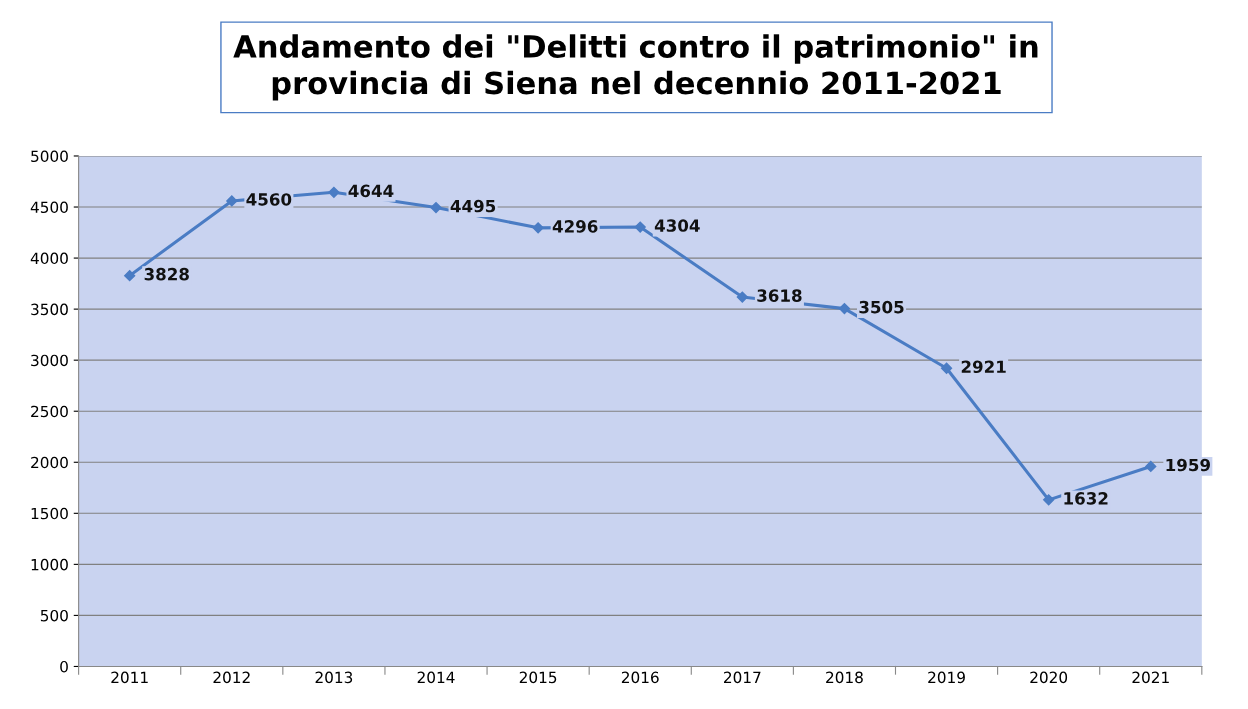 This screenshot has width=1248, height=709. What do you see at coordinates (844, 677) in the screenshot?
I see `x-tick-label: 2018` at bounding box center [844, 677].